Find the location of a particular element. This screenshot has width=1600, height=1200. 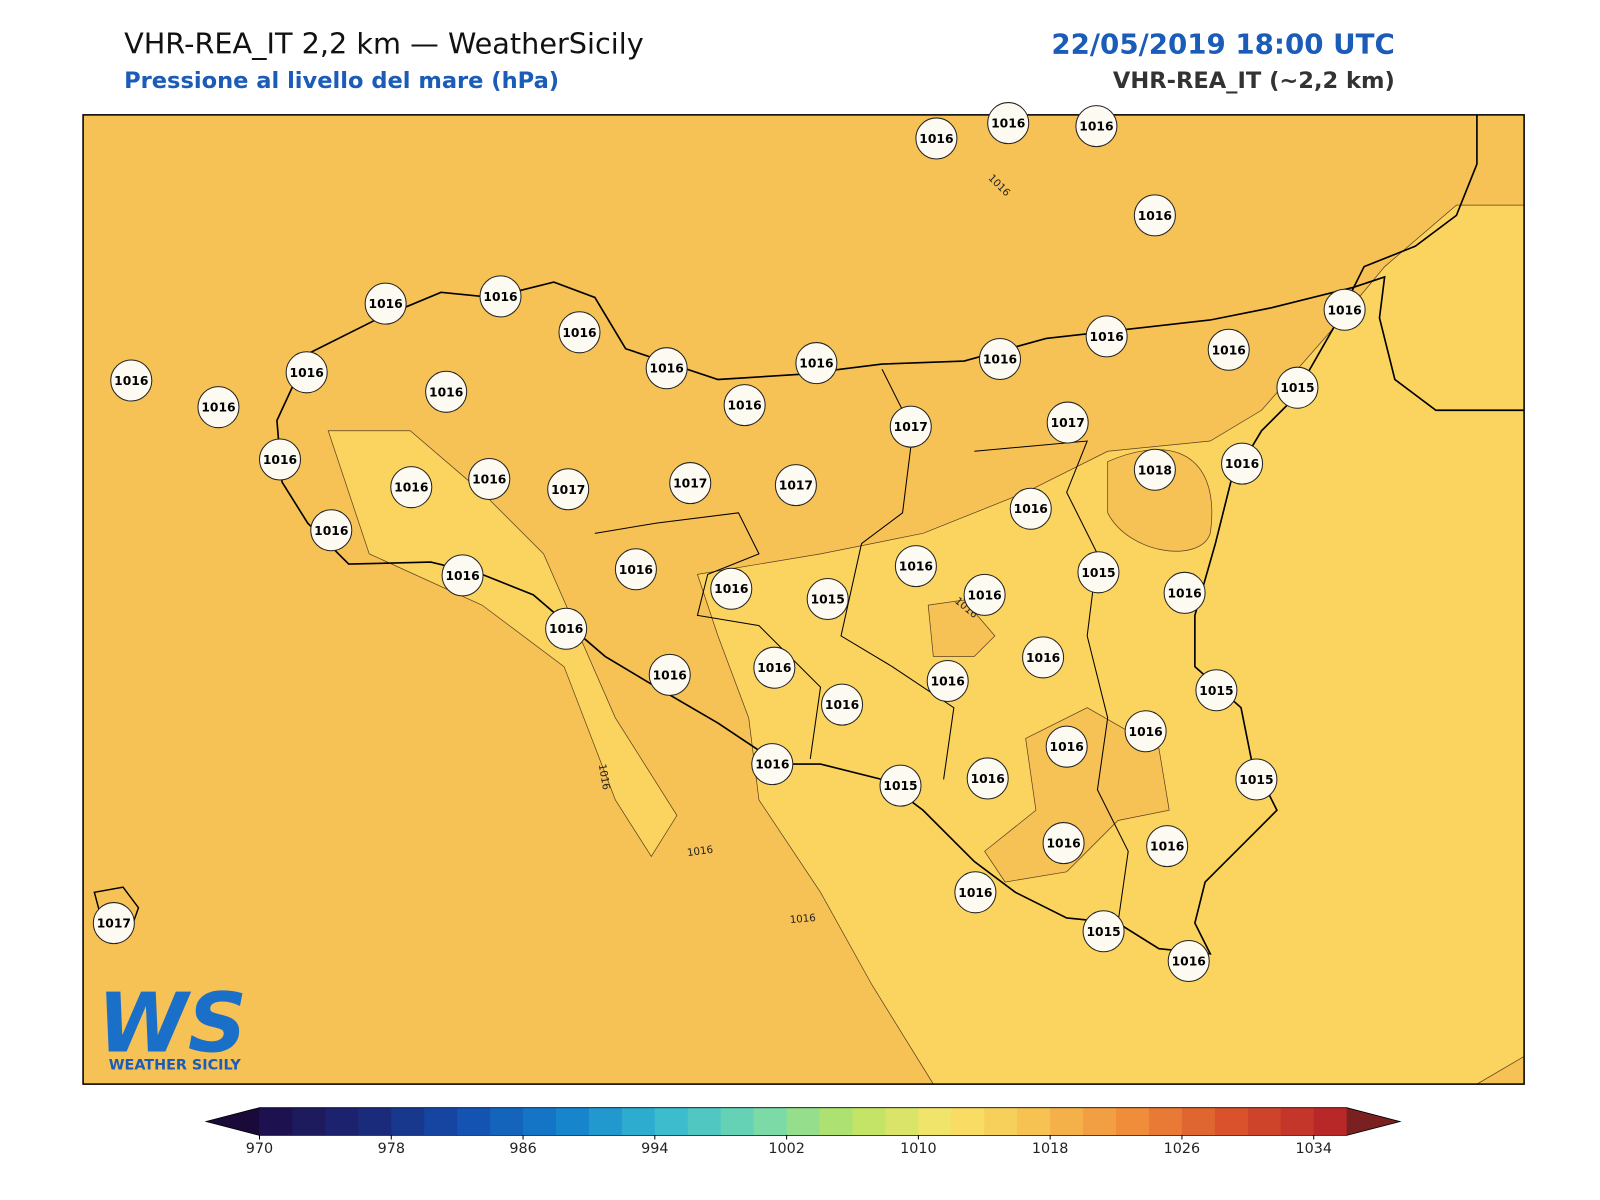

coastline is located at coordinates (1438, 263).